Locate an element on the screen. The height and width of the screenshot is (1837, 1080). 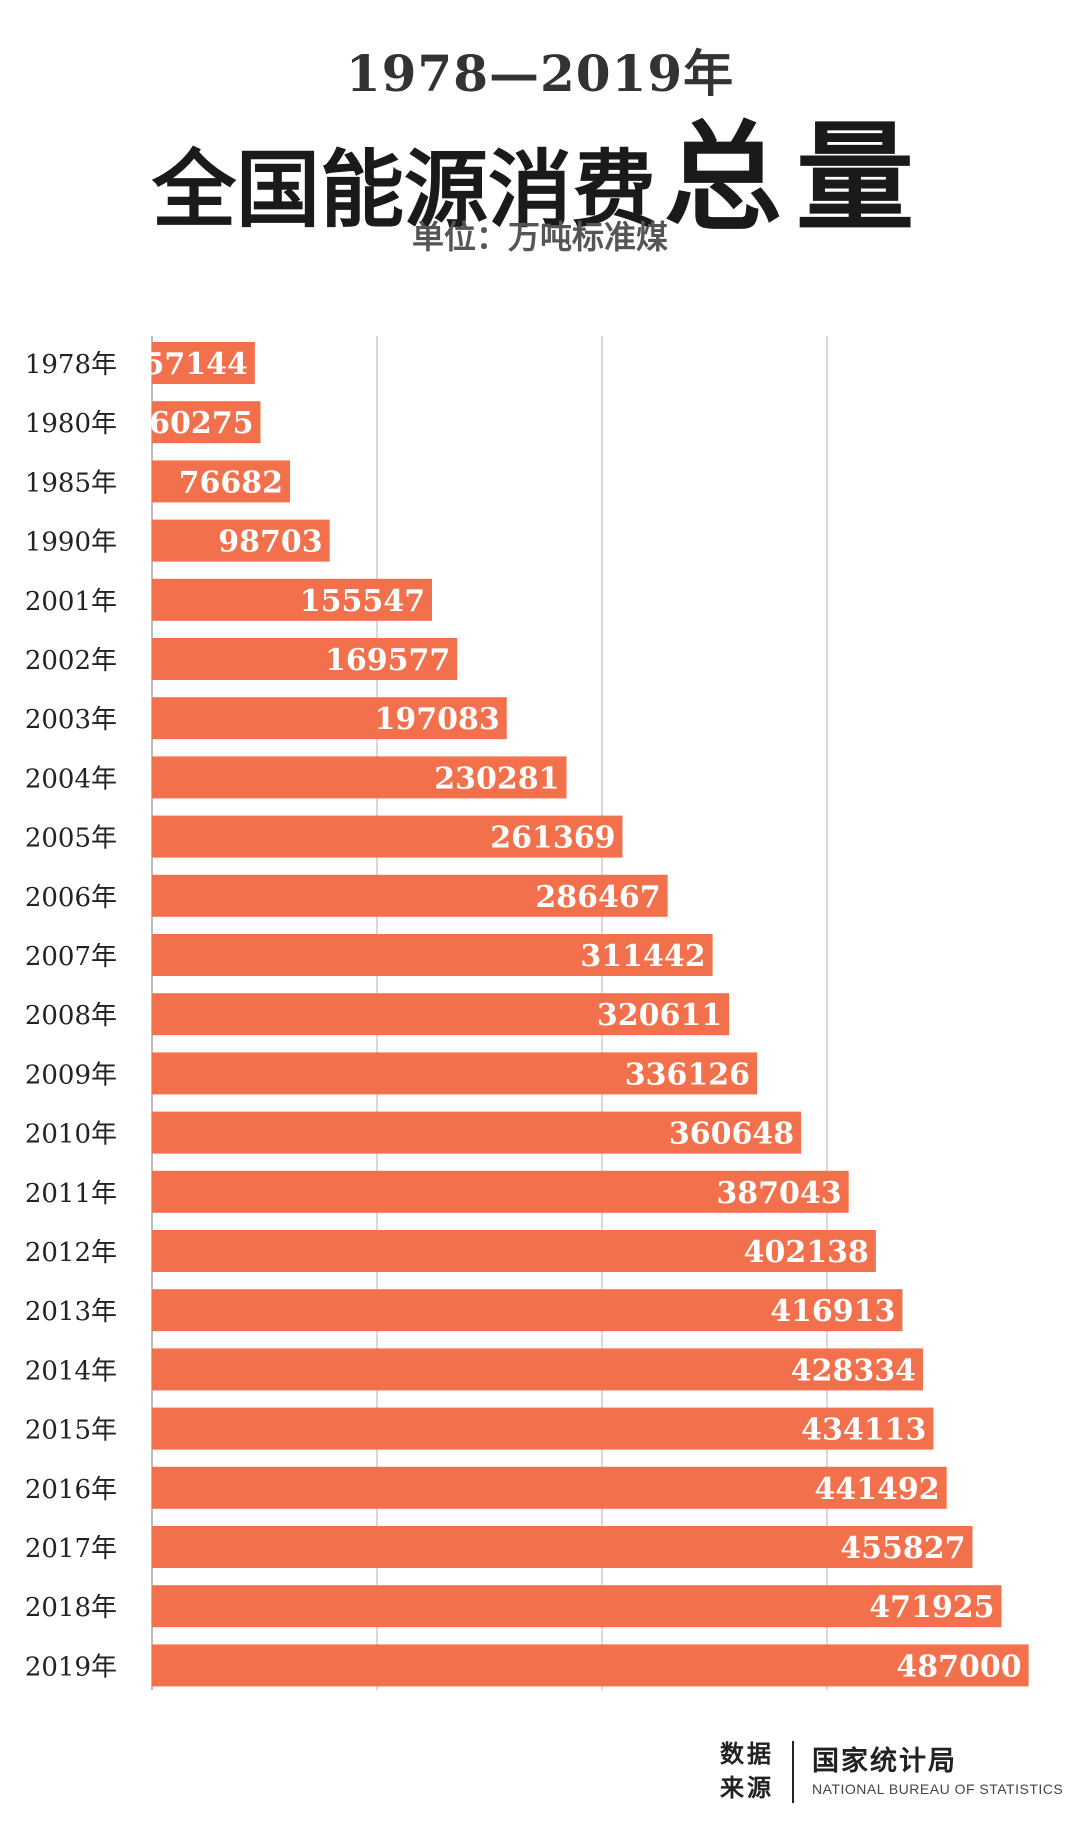
category-label: 2011年 is located at coordinates (71, 1194).